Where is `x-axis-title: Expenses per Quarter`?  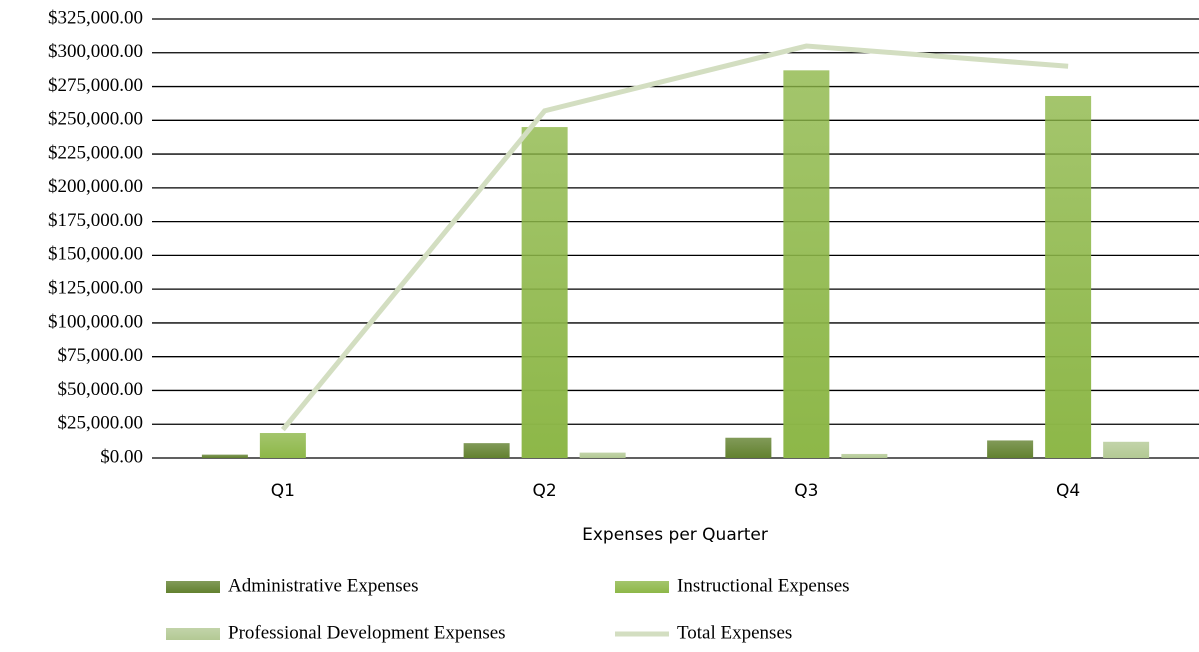 x-axis-title: Expenses per Quarter is located at coordinates (675, 535).